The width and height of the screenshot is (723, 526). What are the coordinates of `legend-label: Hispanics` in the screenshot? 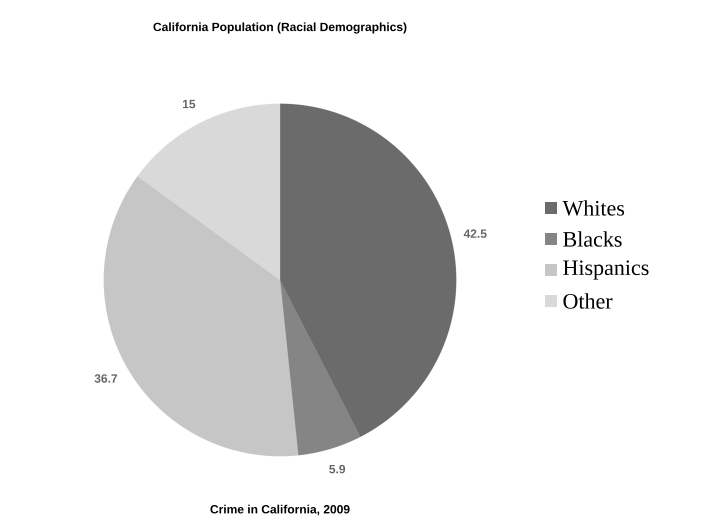 It's located at (606, 270).